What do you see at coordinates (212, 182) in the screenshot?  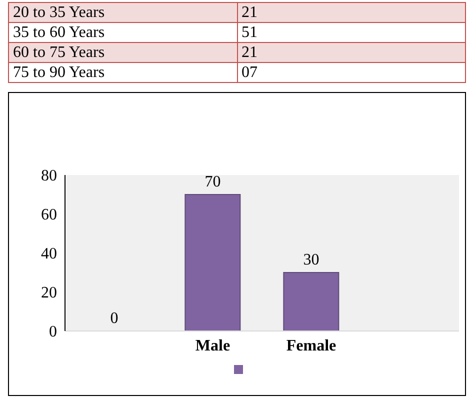 I see `data-label: 70` at bounding box center [212, 182].